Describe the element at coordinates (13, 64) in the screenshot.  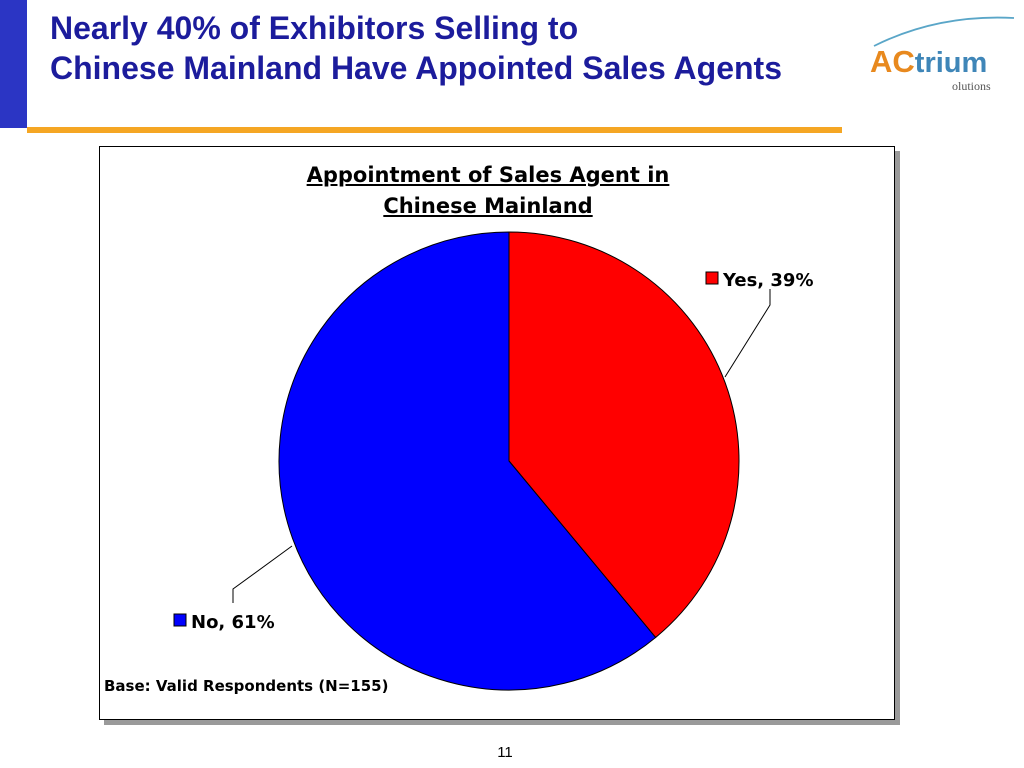
I see `accent-bar` at that location.